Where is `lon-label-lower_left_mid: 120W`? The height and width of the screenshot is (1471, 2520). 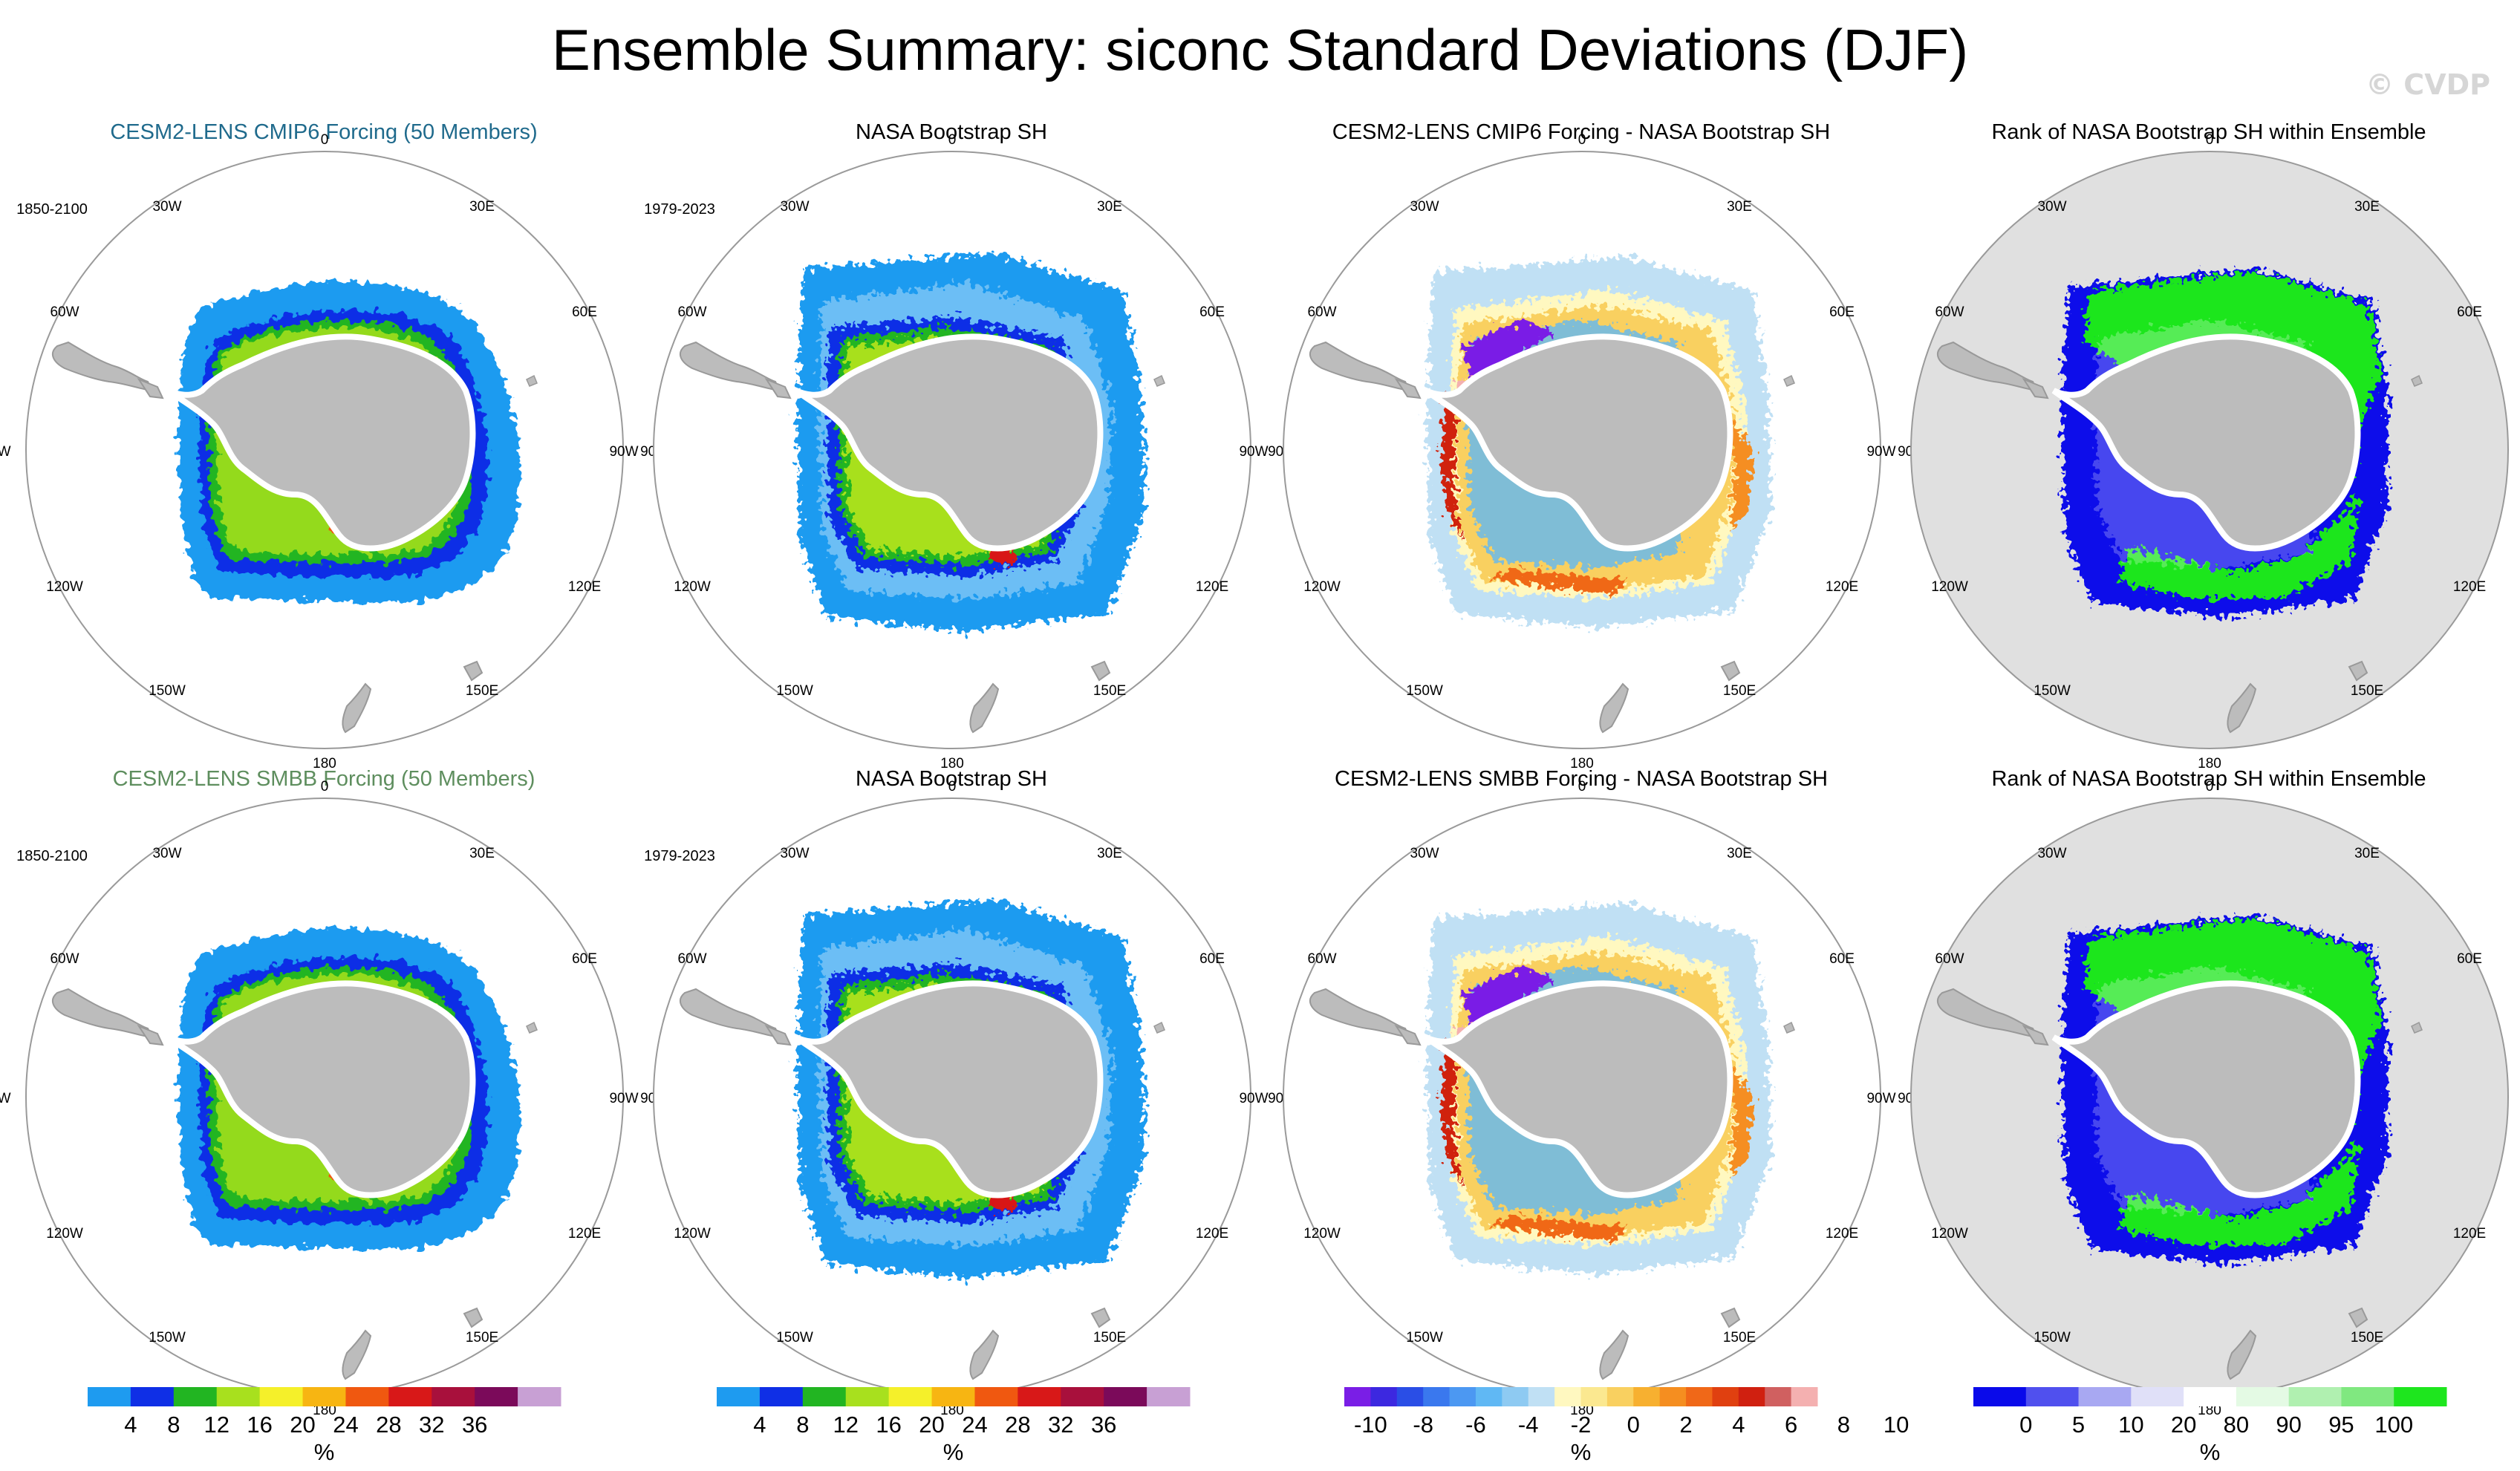
lon-label-lower_left_mid: 120W is located at coordinates (1322, 587).